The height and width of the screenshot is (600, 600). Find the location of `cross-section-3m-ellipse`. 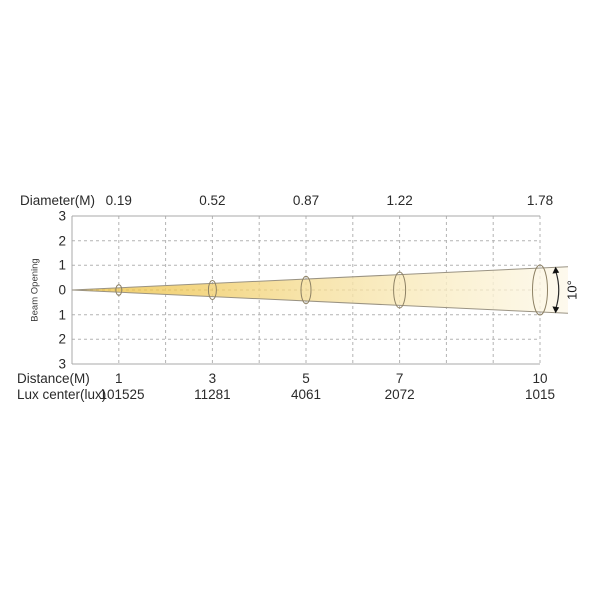

cross-section-3m-ellipse is located at coordinates (212, 290).